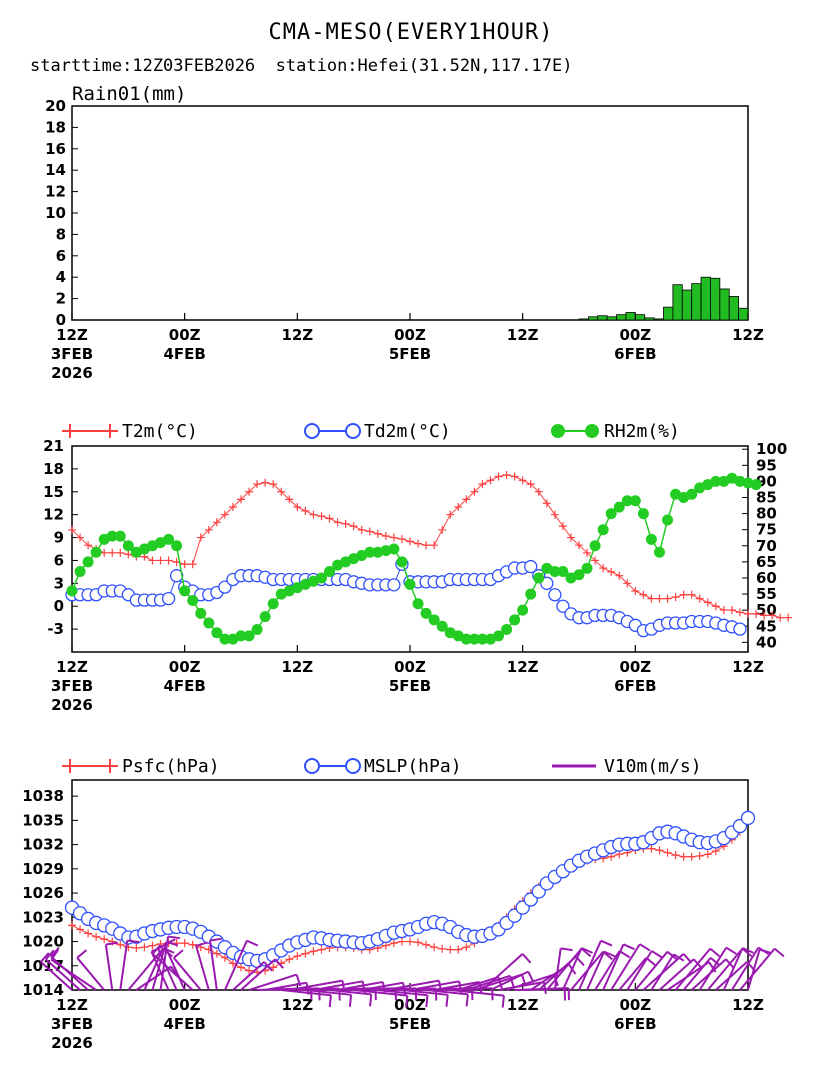 The image size is (822, 1065). Describe the element at coordinates (555, 595) in the screenshot. I see `td2m-point` at that location.